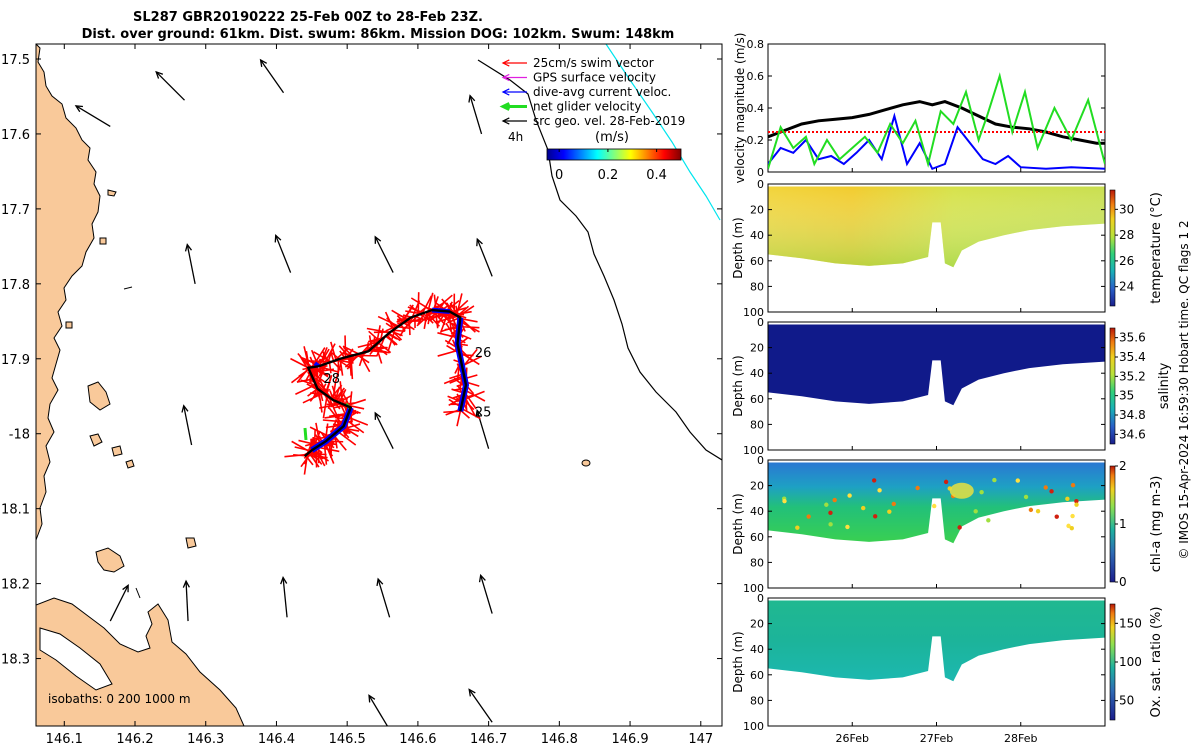  What do you see at coordinates (276, 739) in the screenshot?
I see `map-x-tick-label: 146.4` at bounding box center [276, 739].